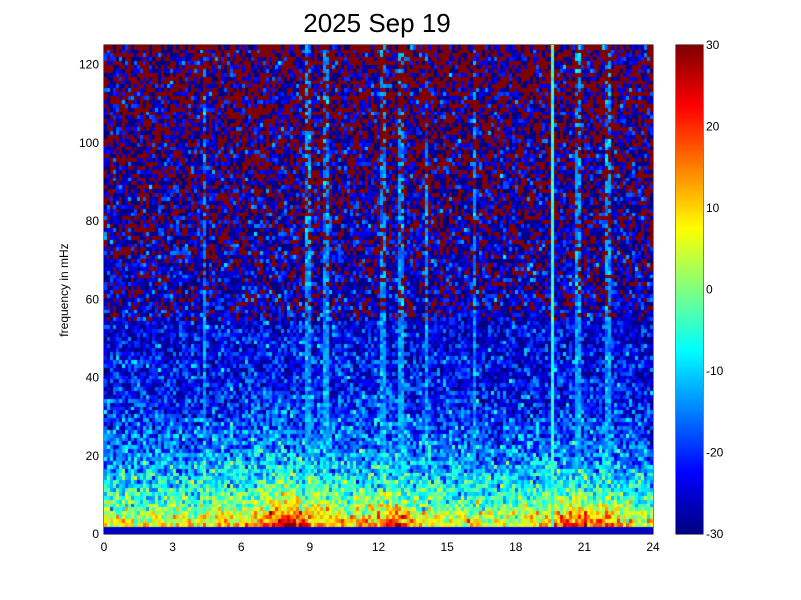  I want to click on x-tick-label: 21, so click(585, 547).